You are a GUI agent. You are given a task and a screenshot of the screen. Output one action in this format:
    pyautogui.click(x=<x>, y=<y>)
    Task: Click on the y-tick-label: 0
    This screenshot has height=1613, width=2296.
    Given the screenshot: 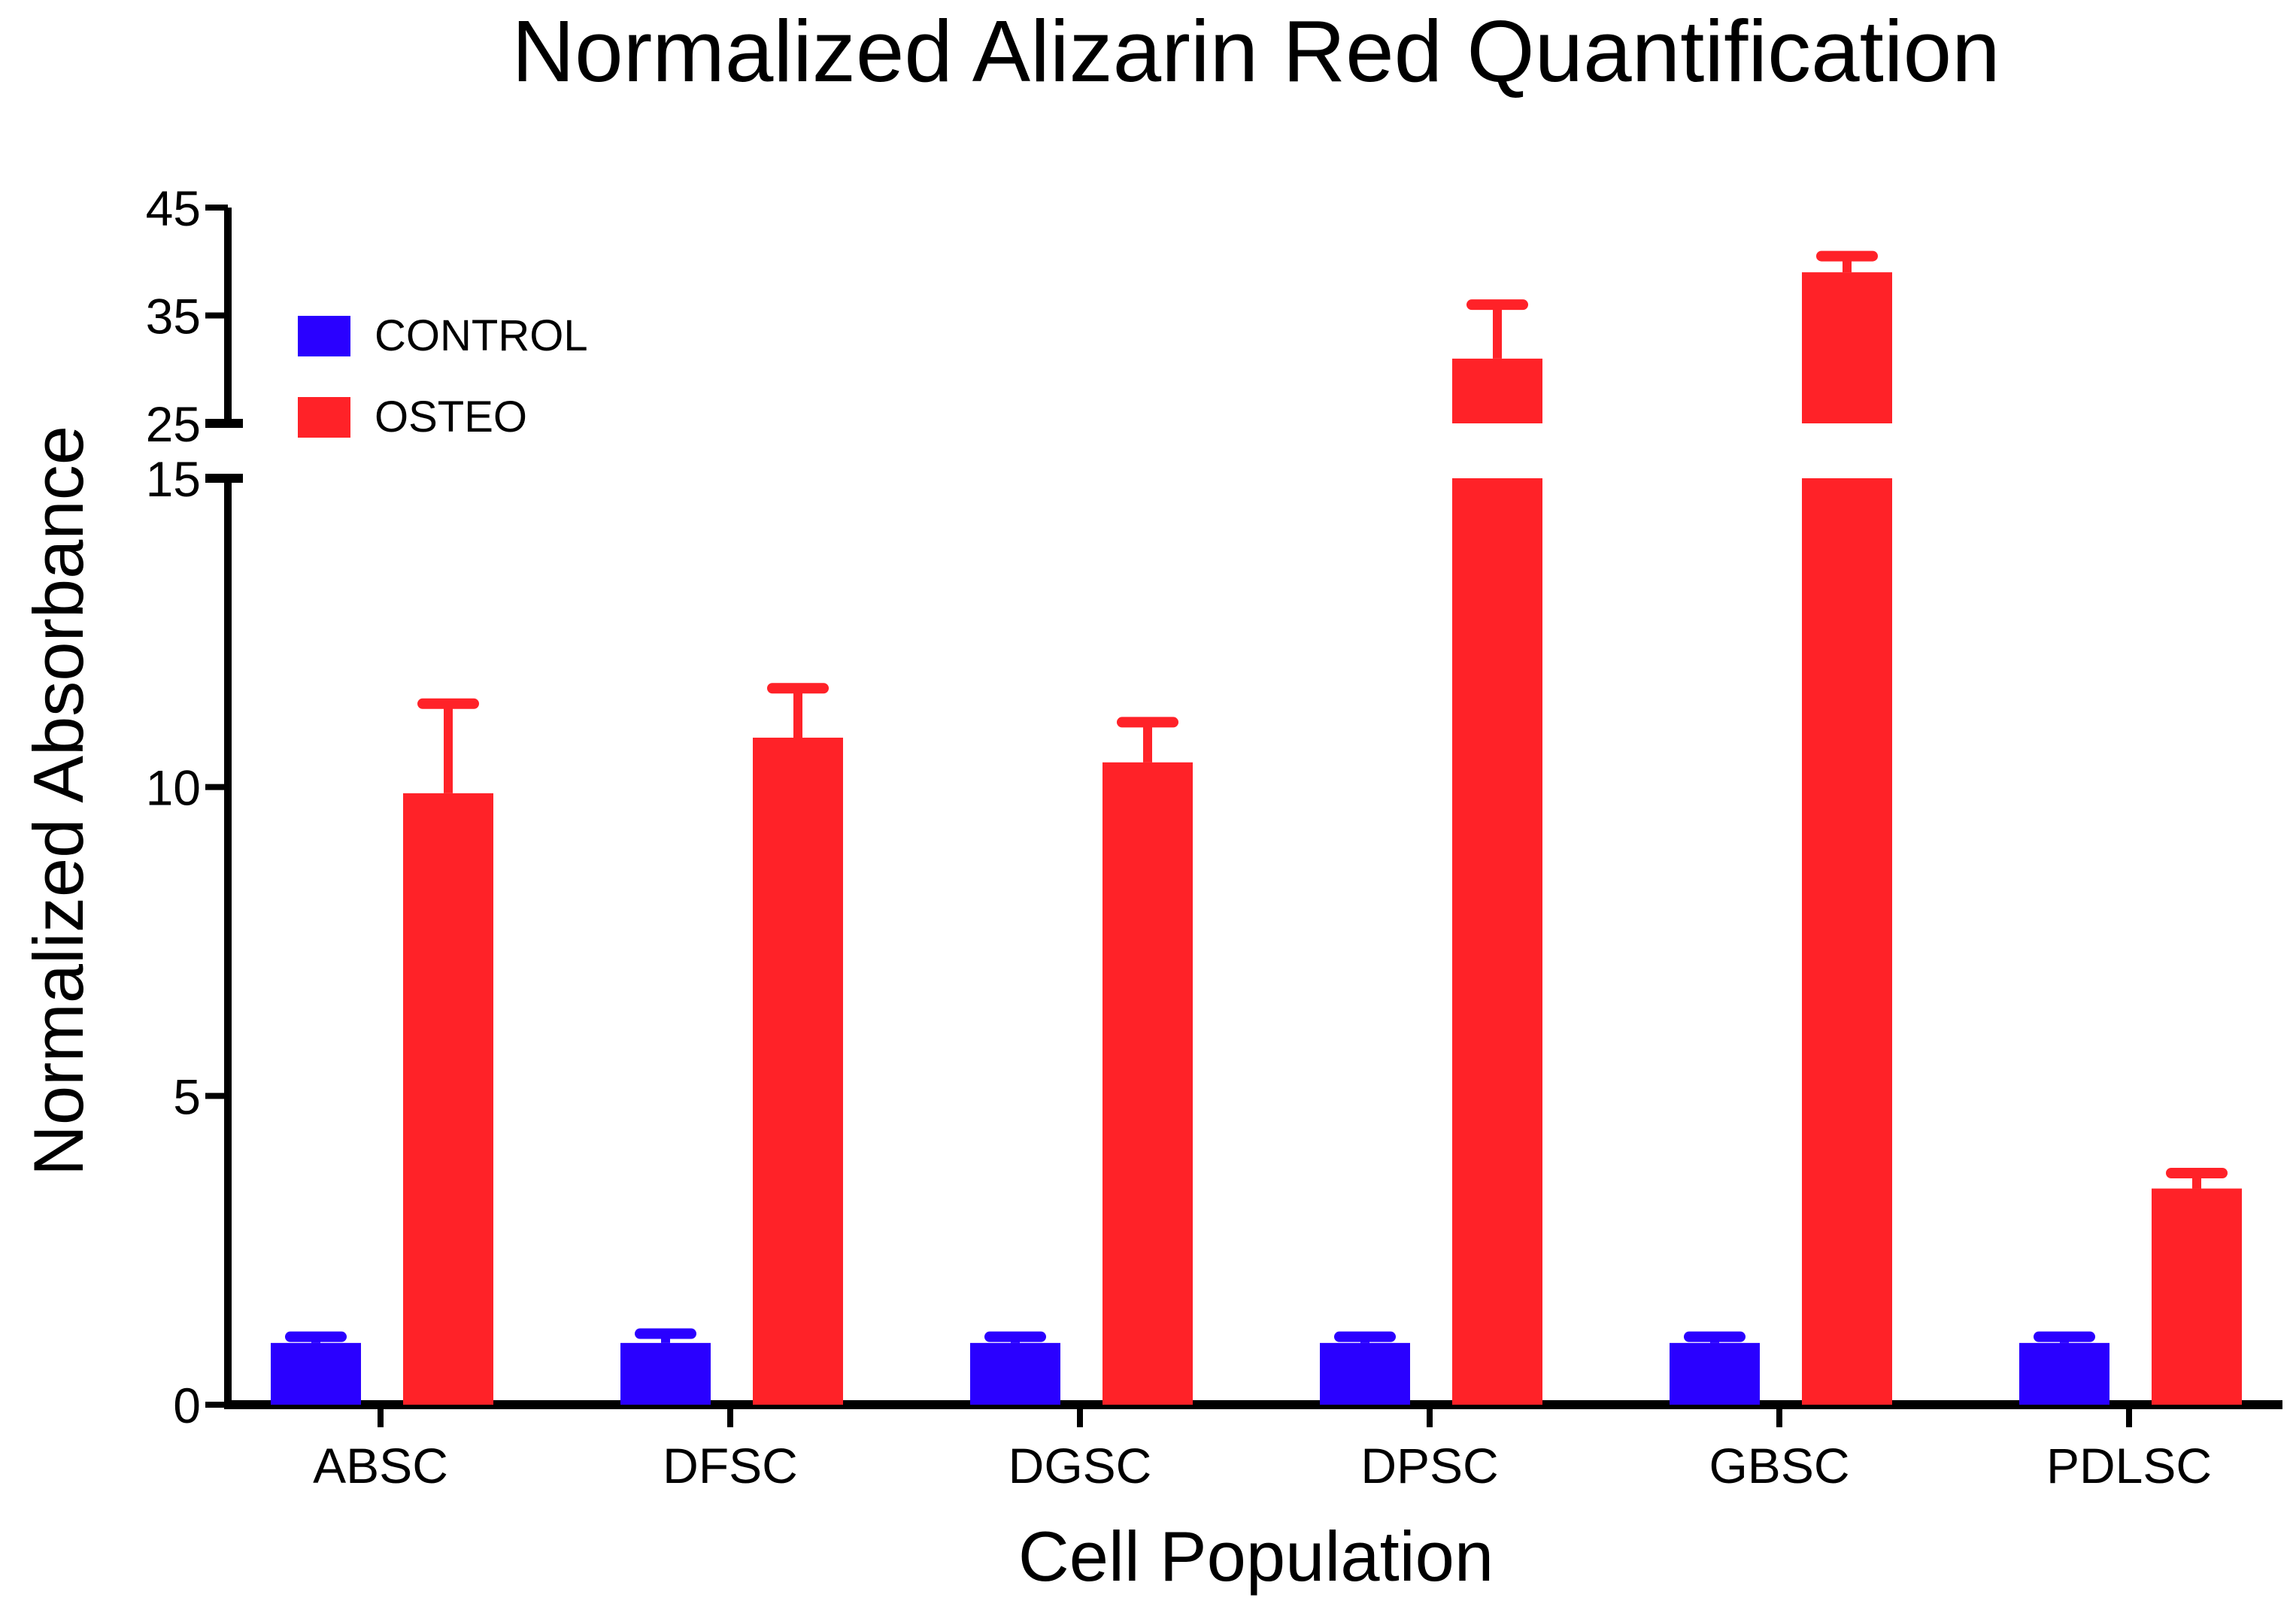 What is the action you would take?
    pyautogui.click(x=187, y=1405)
    